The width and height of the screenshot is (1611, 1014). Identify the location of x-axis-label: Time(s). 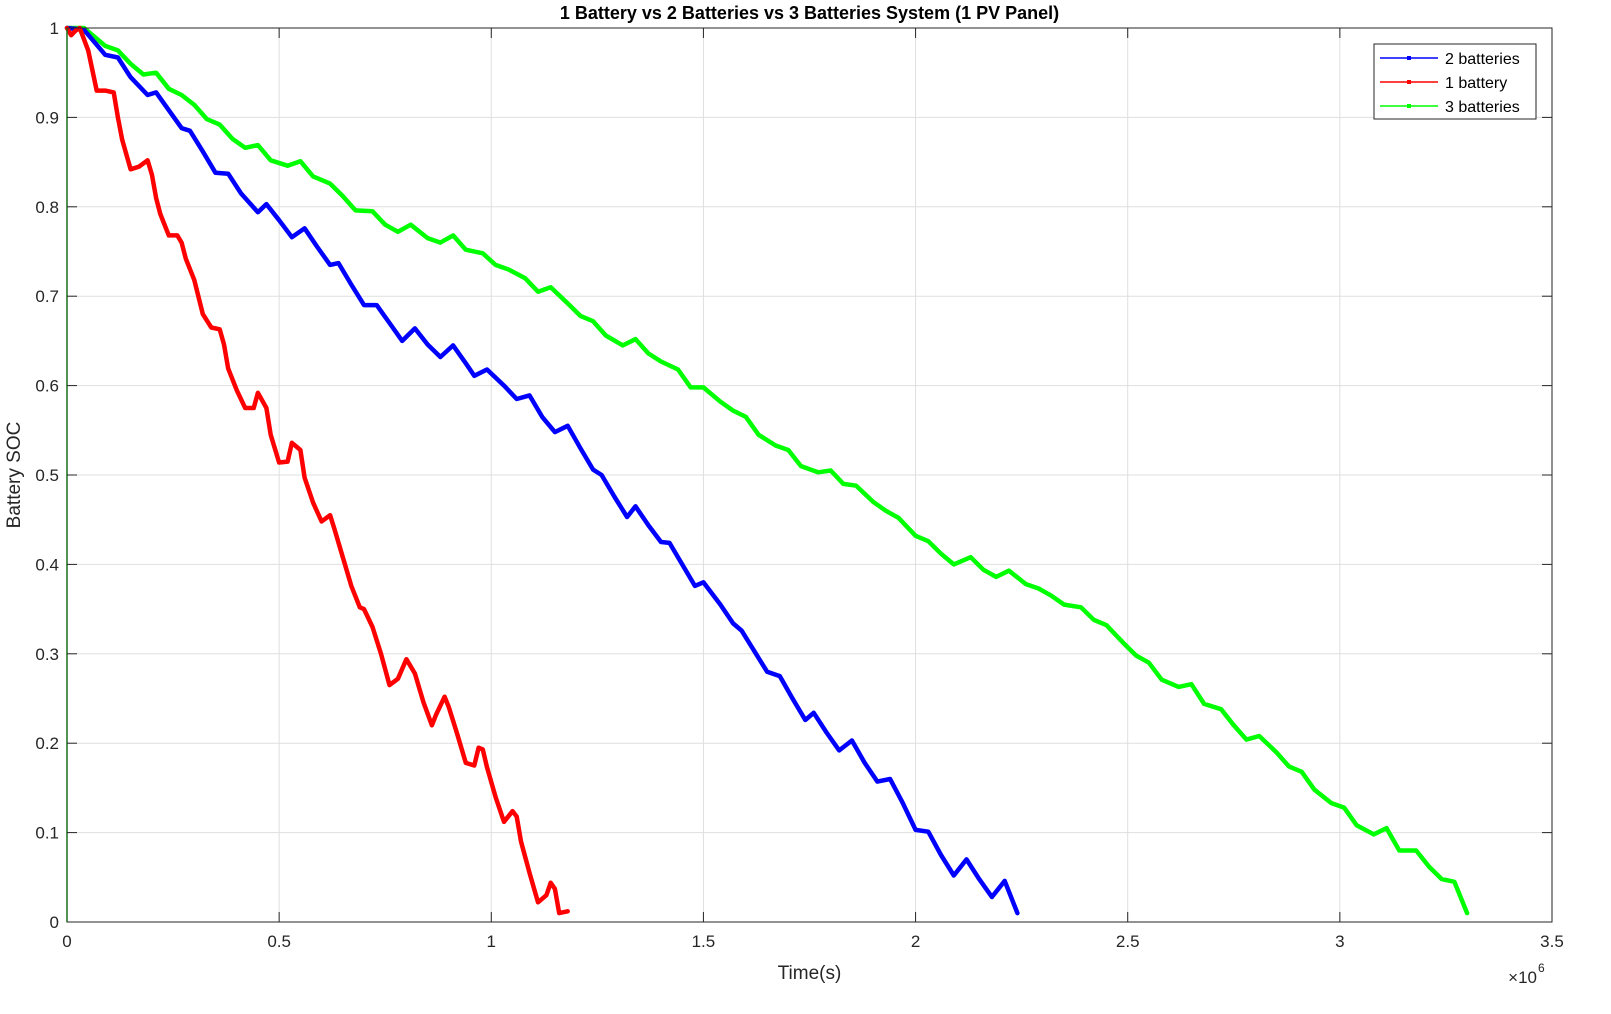
(810, 973).